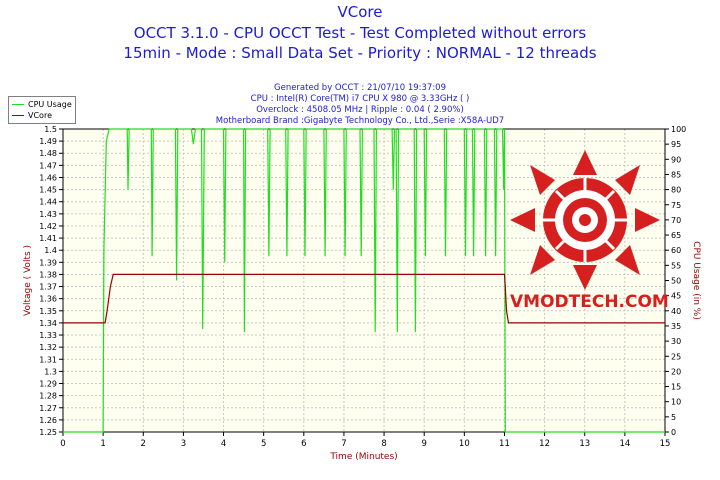  What do you see at coordinates (676, 326) in the screenshot?
I see `y-right-tick-label: 35` at bounding box center [676, 326].